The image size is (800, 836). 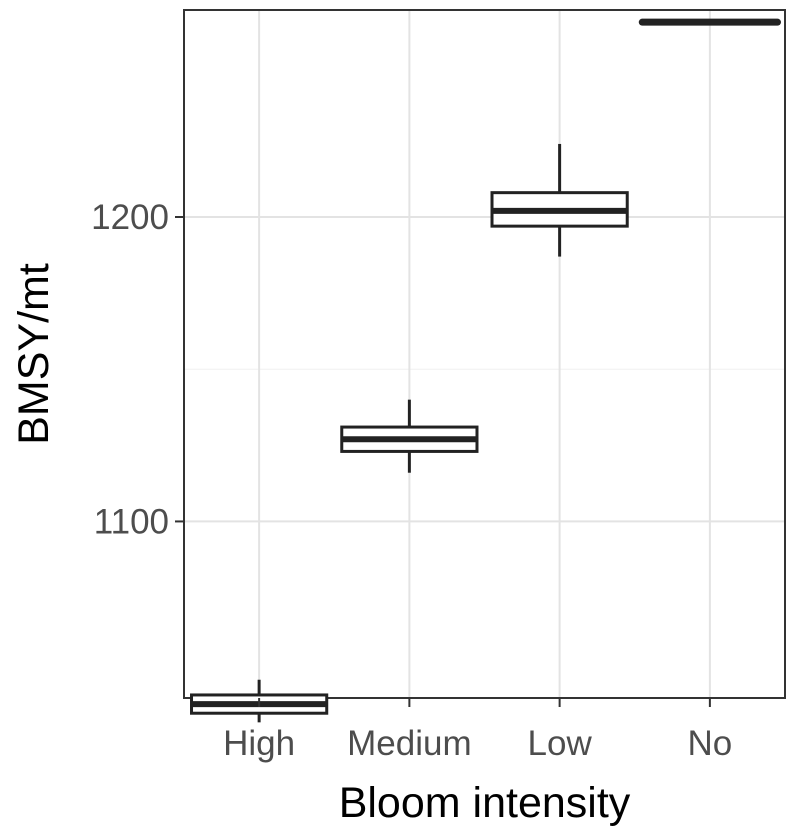 I want to click on x-tick-label: No, so click(x=710, y=743).